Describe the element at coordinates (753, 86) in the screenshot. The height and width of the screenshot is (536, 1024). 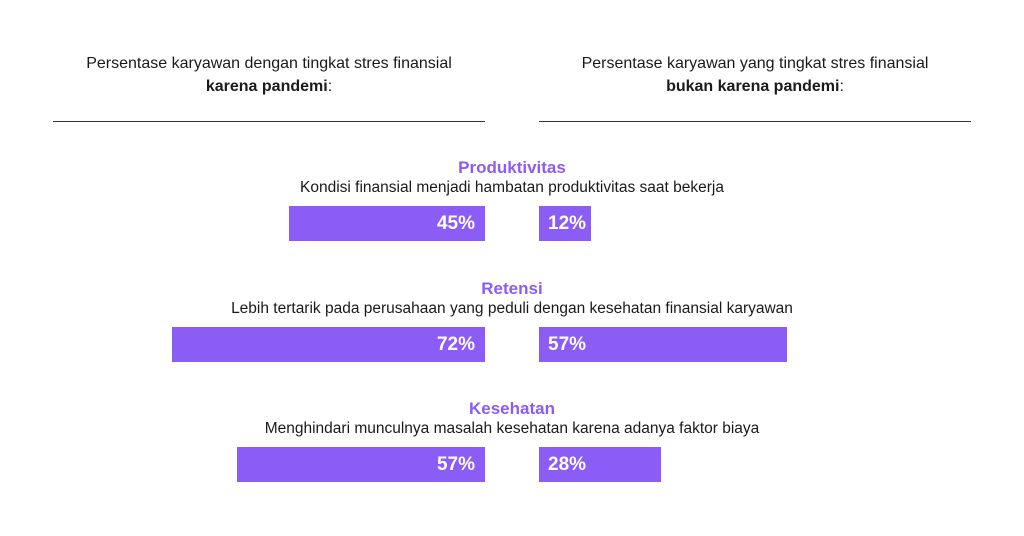
I see `right-header-bold: bukan karena pandemi` at that location.